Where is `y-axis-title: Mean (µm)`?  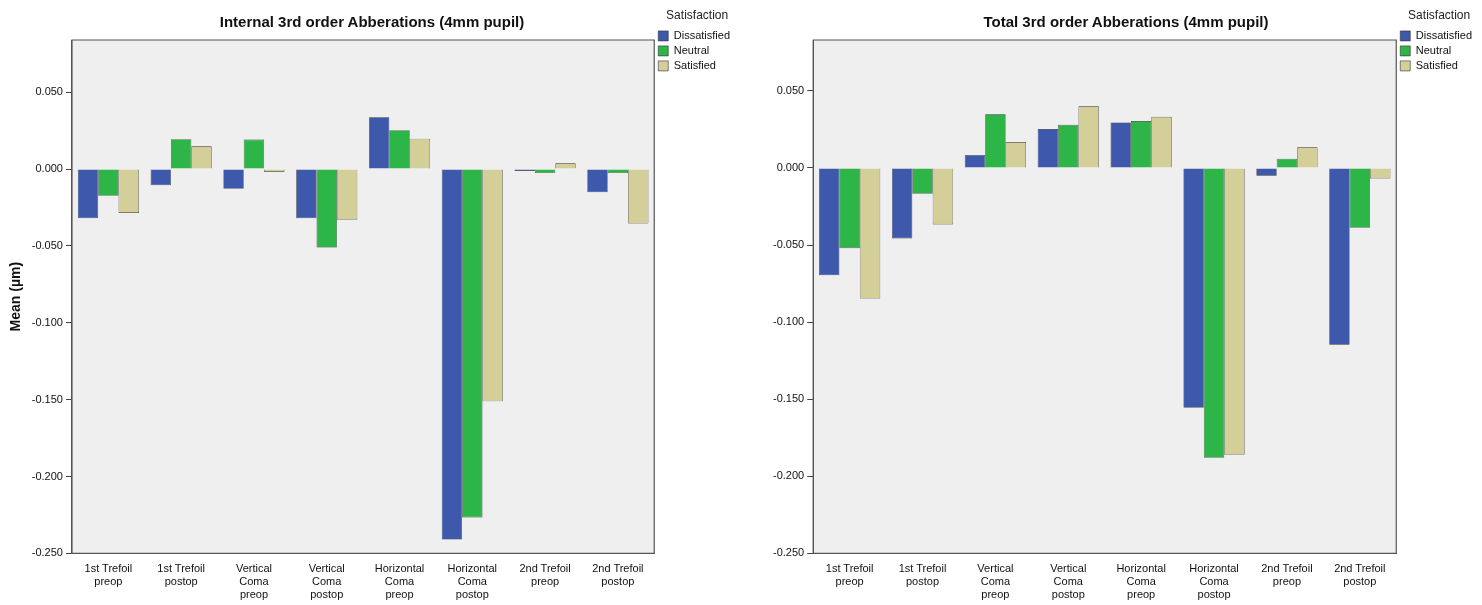 y-axis-title: Mean (µm) is located at coordinates (15, 296).